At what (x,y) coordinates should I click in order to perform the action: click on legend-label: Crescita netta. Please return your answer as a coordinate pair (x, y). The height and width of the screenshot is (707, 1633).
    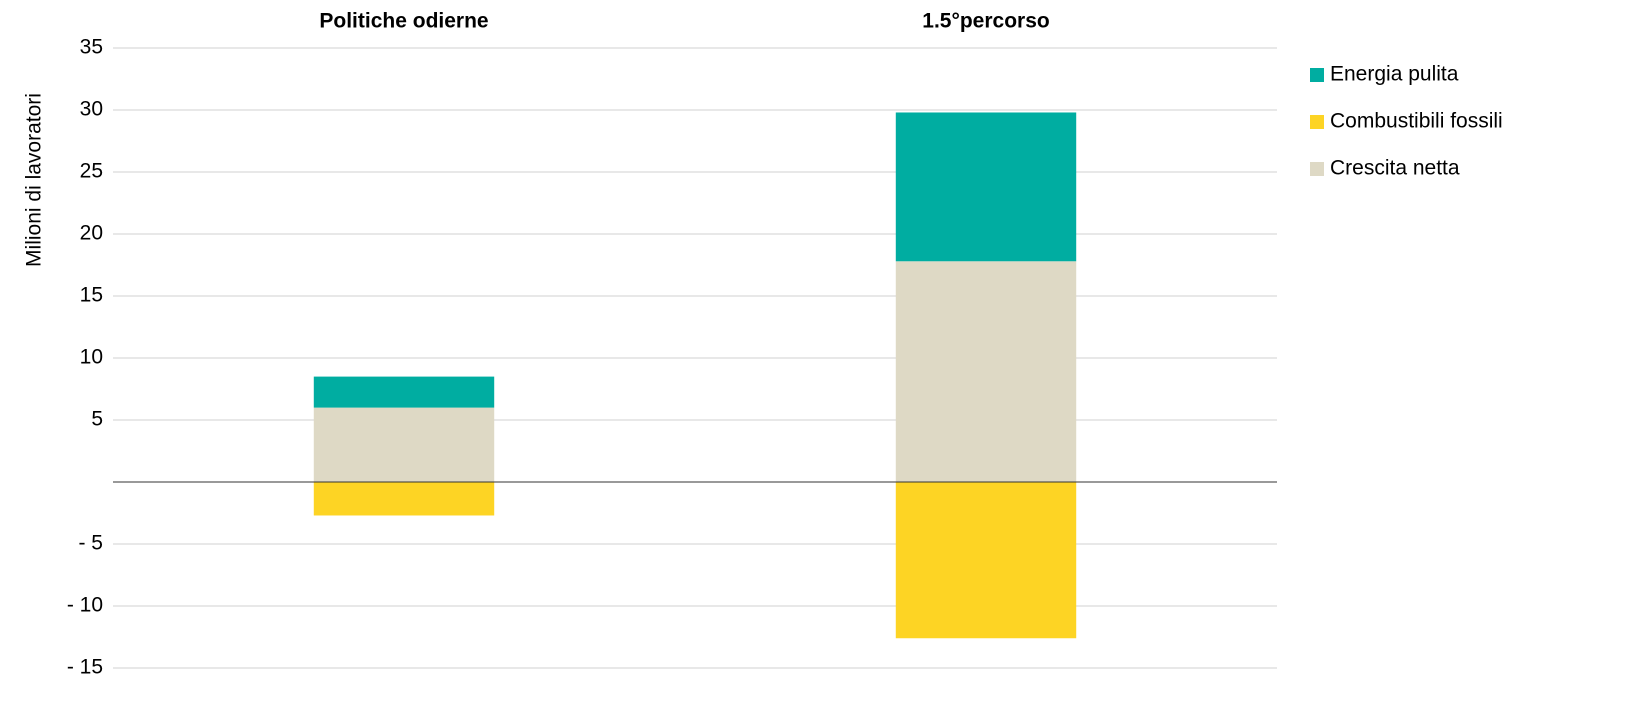
    Looking at the image, I should click on (1395, 168).